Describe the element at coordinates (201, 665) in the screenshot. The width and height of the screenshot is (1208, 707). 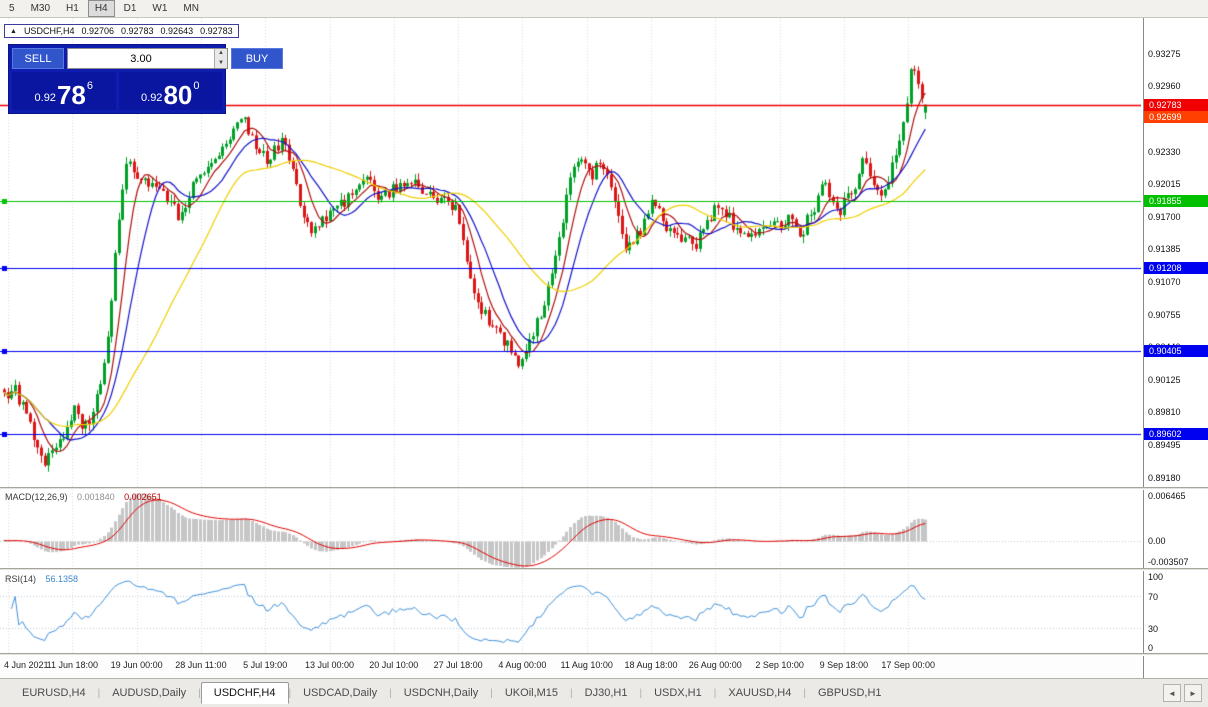
I see `time-axis-label: 28 Jun 11:00` at that location.